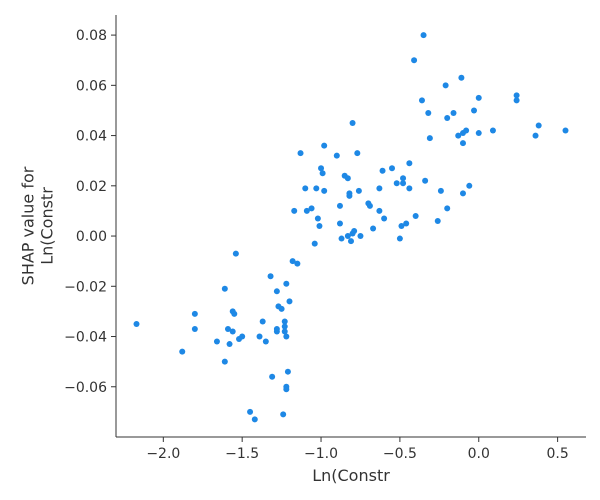 Image resolution: width=600 pixels, height=500 pixels. What do you see at coordinates (163, 454) in the screenshot?
I see `x-tick-label: −2.0` at bounding box center [163, 454].